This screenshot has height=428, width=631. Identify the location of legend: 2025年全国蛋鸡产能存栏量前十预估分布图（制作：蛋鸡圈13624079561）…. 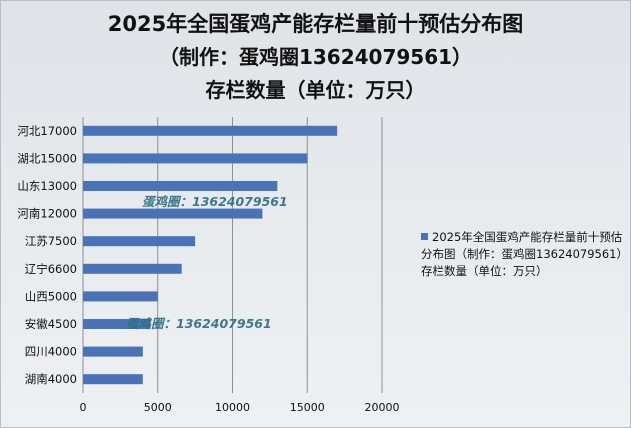
(524, 254).